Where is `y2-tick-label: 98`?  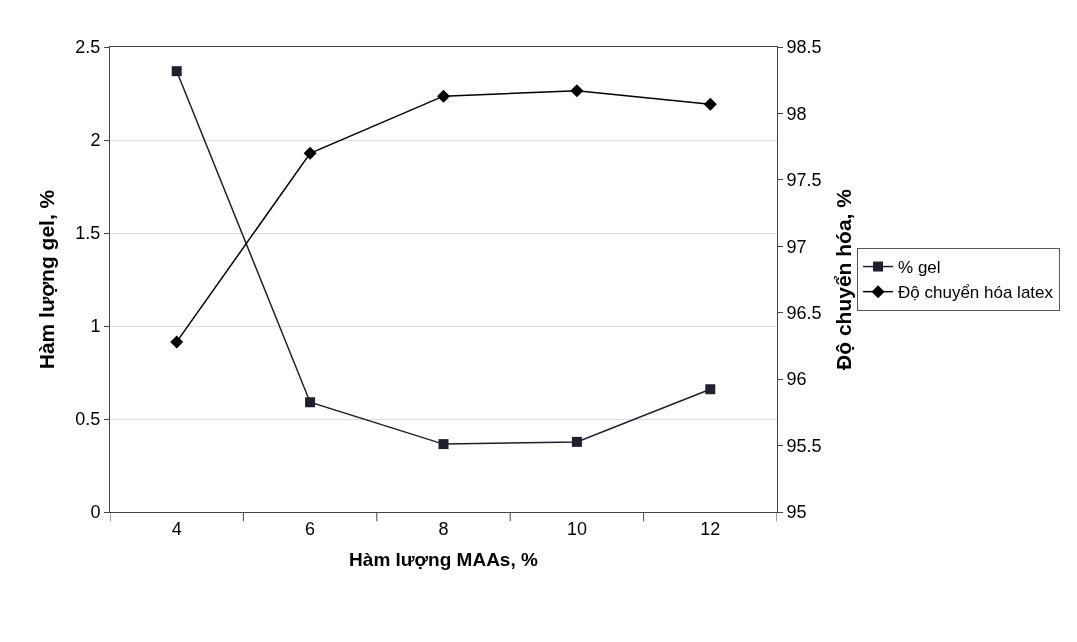 y2-tick-label: 98 is located at coordinates (796, 113).